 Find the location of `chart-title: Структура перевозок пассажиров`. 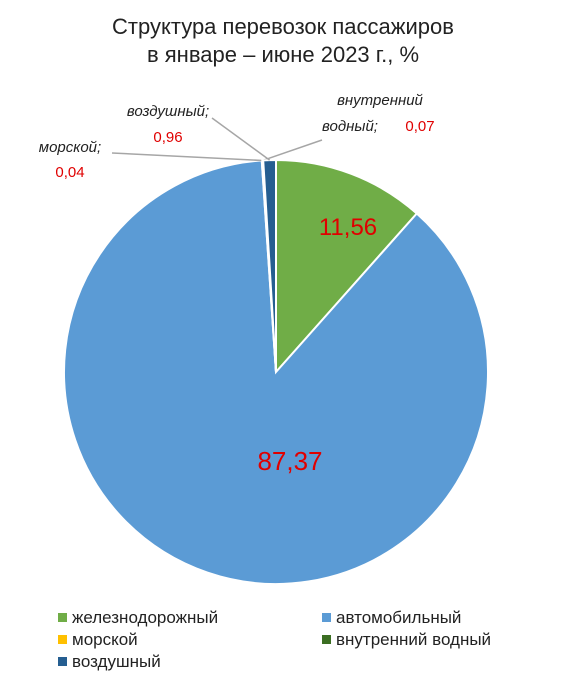

chart-title: Структура перевозок пассажиров is located at coordinates (283, 26).